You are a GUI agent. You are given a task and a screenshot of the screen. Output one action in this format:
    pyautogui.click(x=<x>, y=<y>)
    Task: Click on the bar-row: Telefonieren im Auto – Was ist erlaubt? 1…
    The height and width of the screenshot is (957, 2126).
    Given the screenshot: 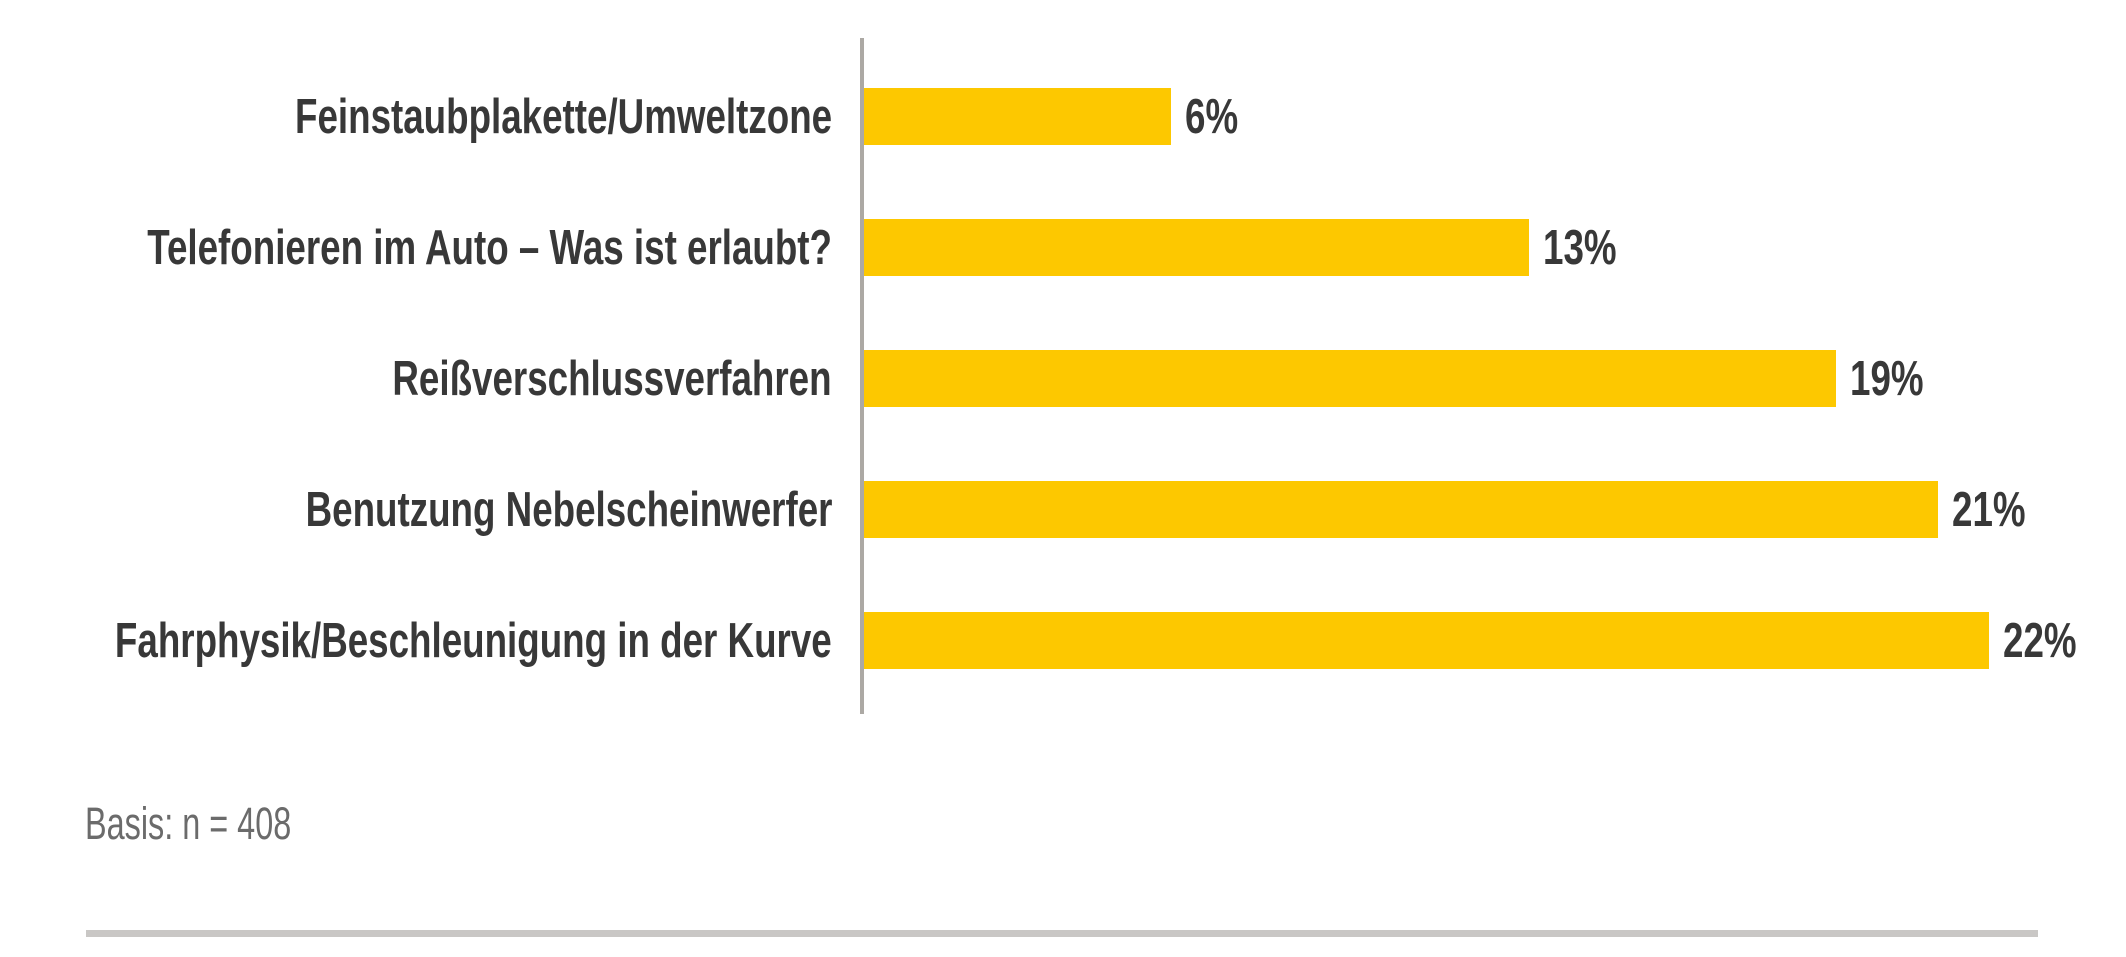 What is the action you would take?
    pyautogui.click(x=1063, y=247)
    